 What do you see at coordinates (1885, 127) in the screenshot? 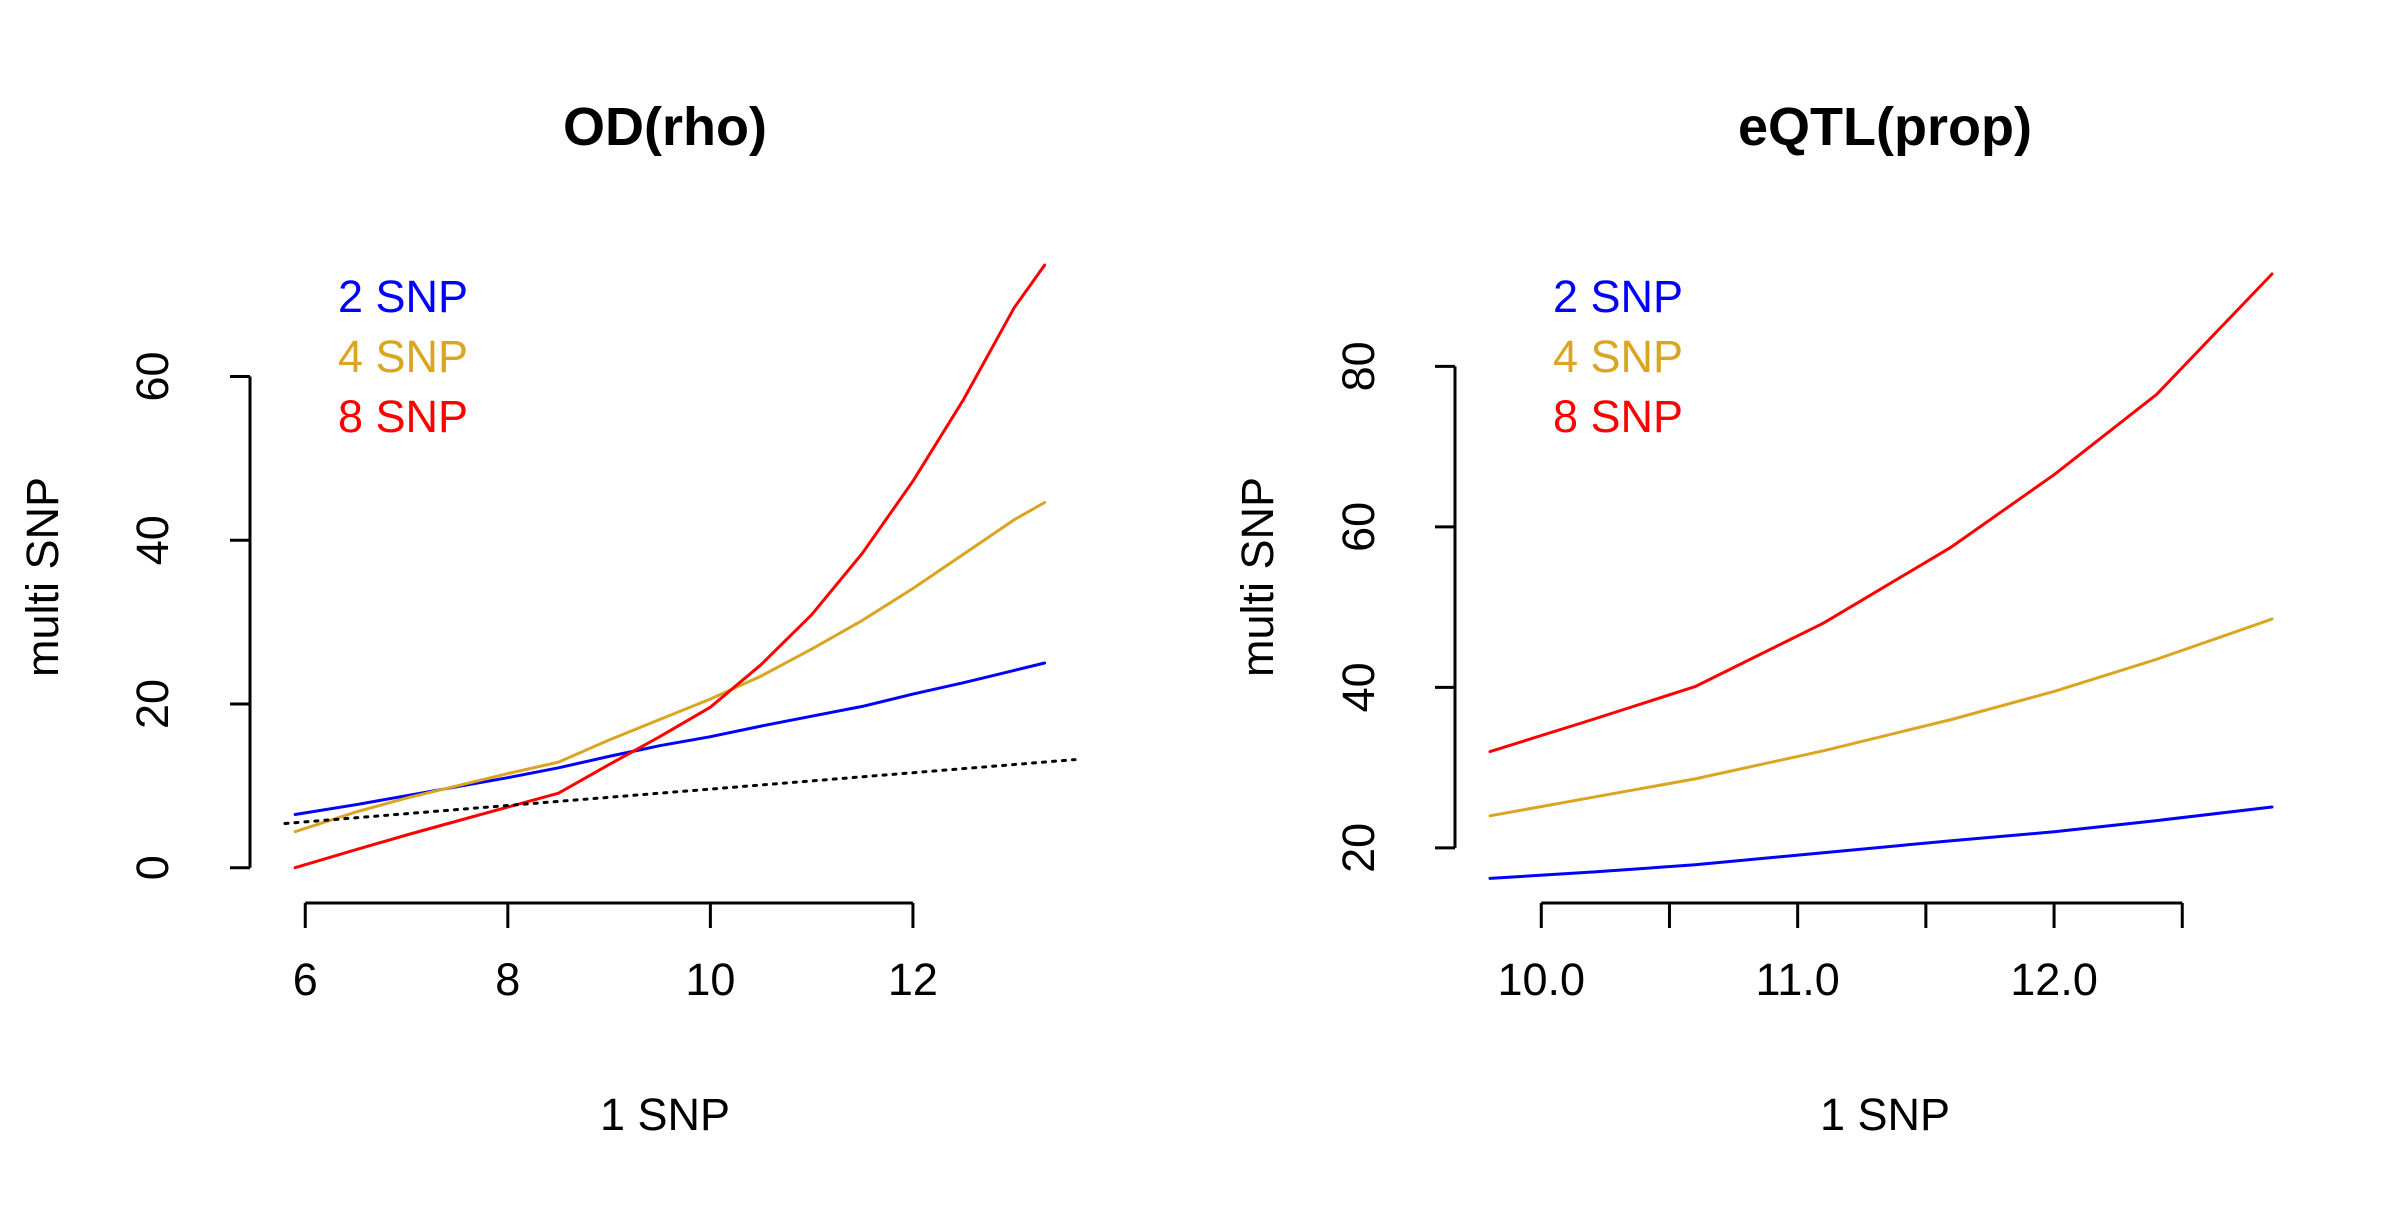
I see `chart-title: eQTL(prop)` at bounding box center [1885, 127].